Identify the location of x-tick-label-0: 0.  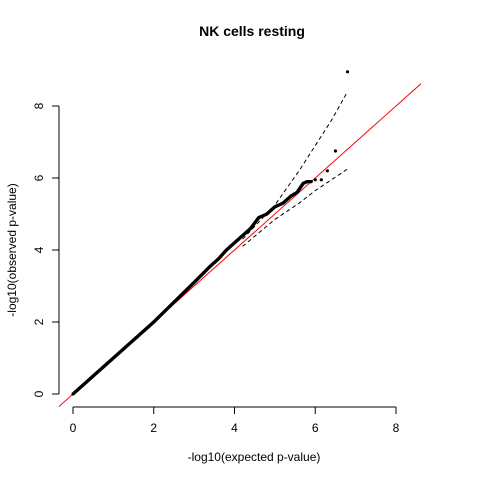
(73, 428).